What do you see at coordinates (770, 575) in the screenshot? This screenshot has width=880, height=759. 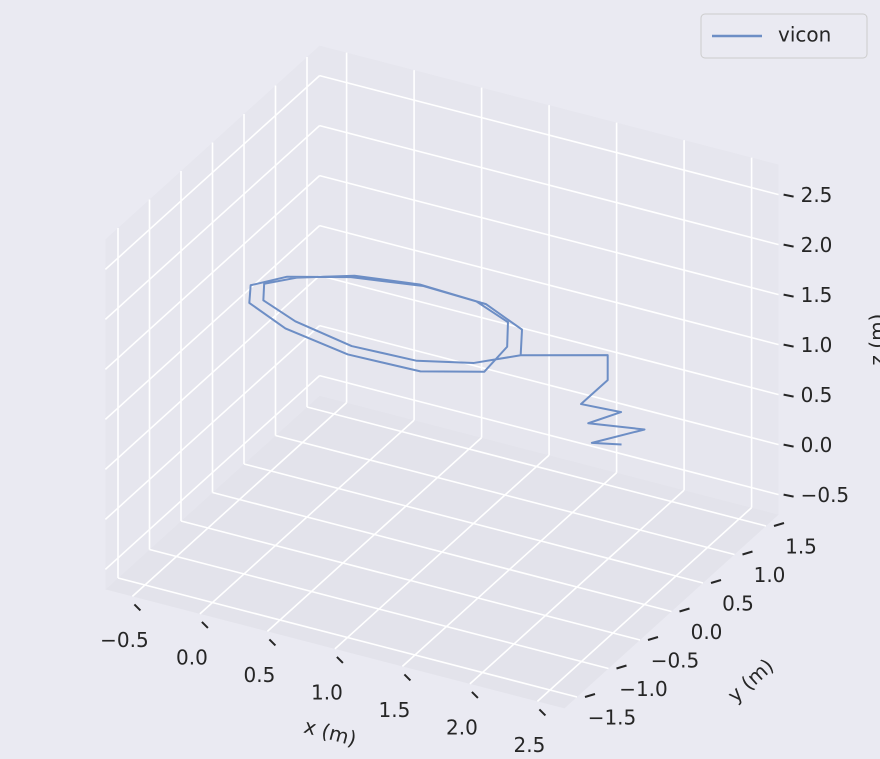 I see `y-tick-label: 1.0` at bounding box center [770, 575].